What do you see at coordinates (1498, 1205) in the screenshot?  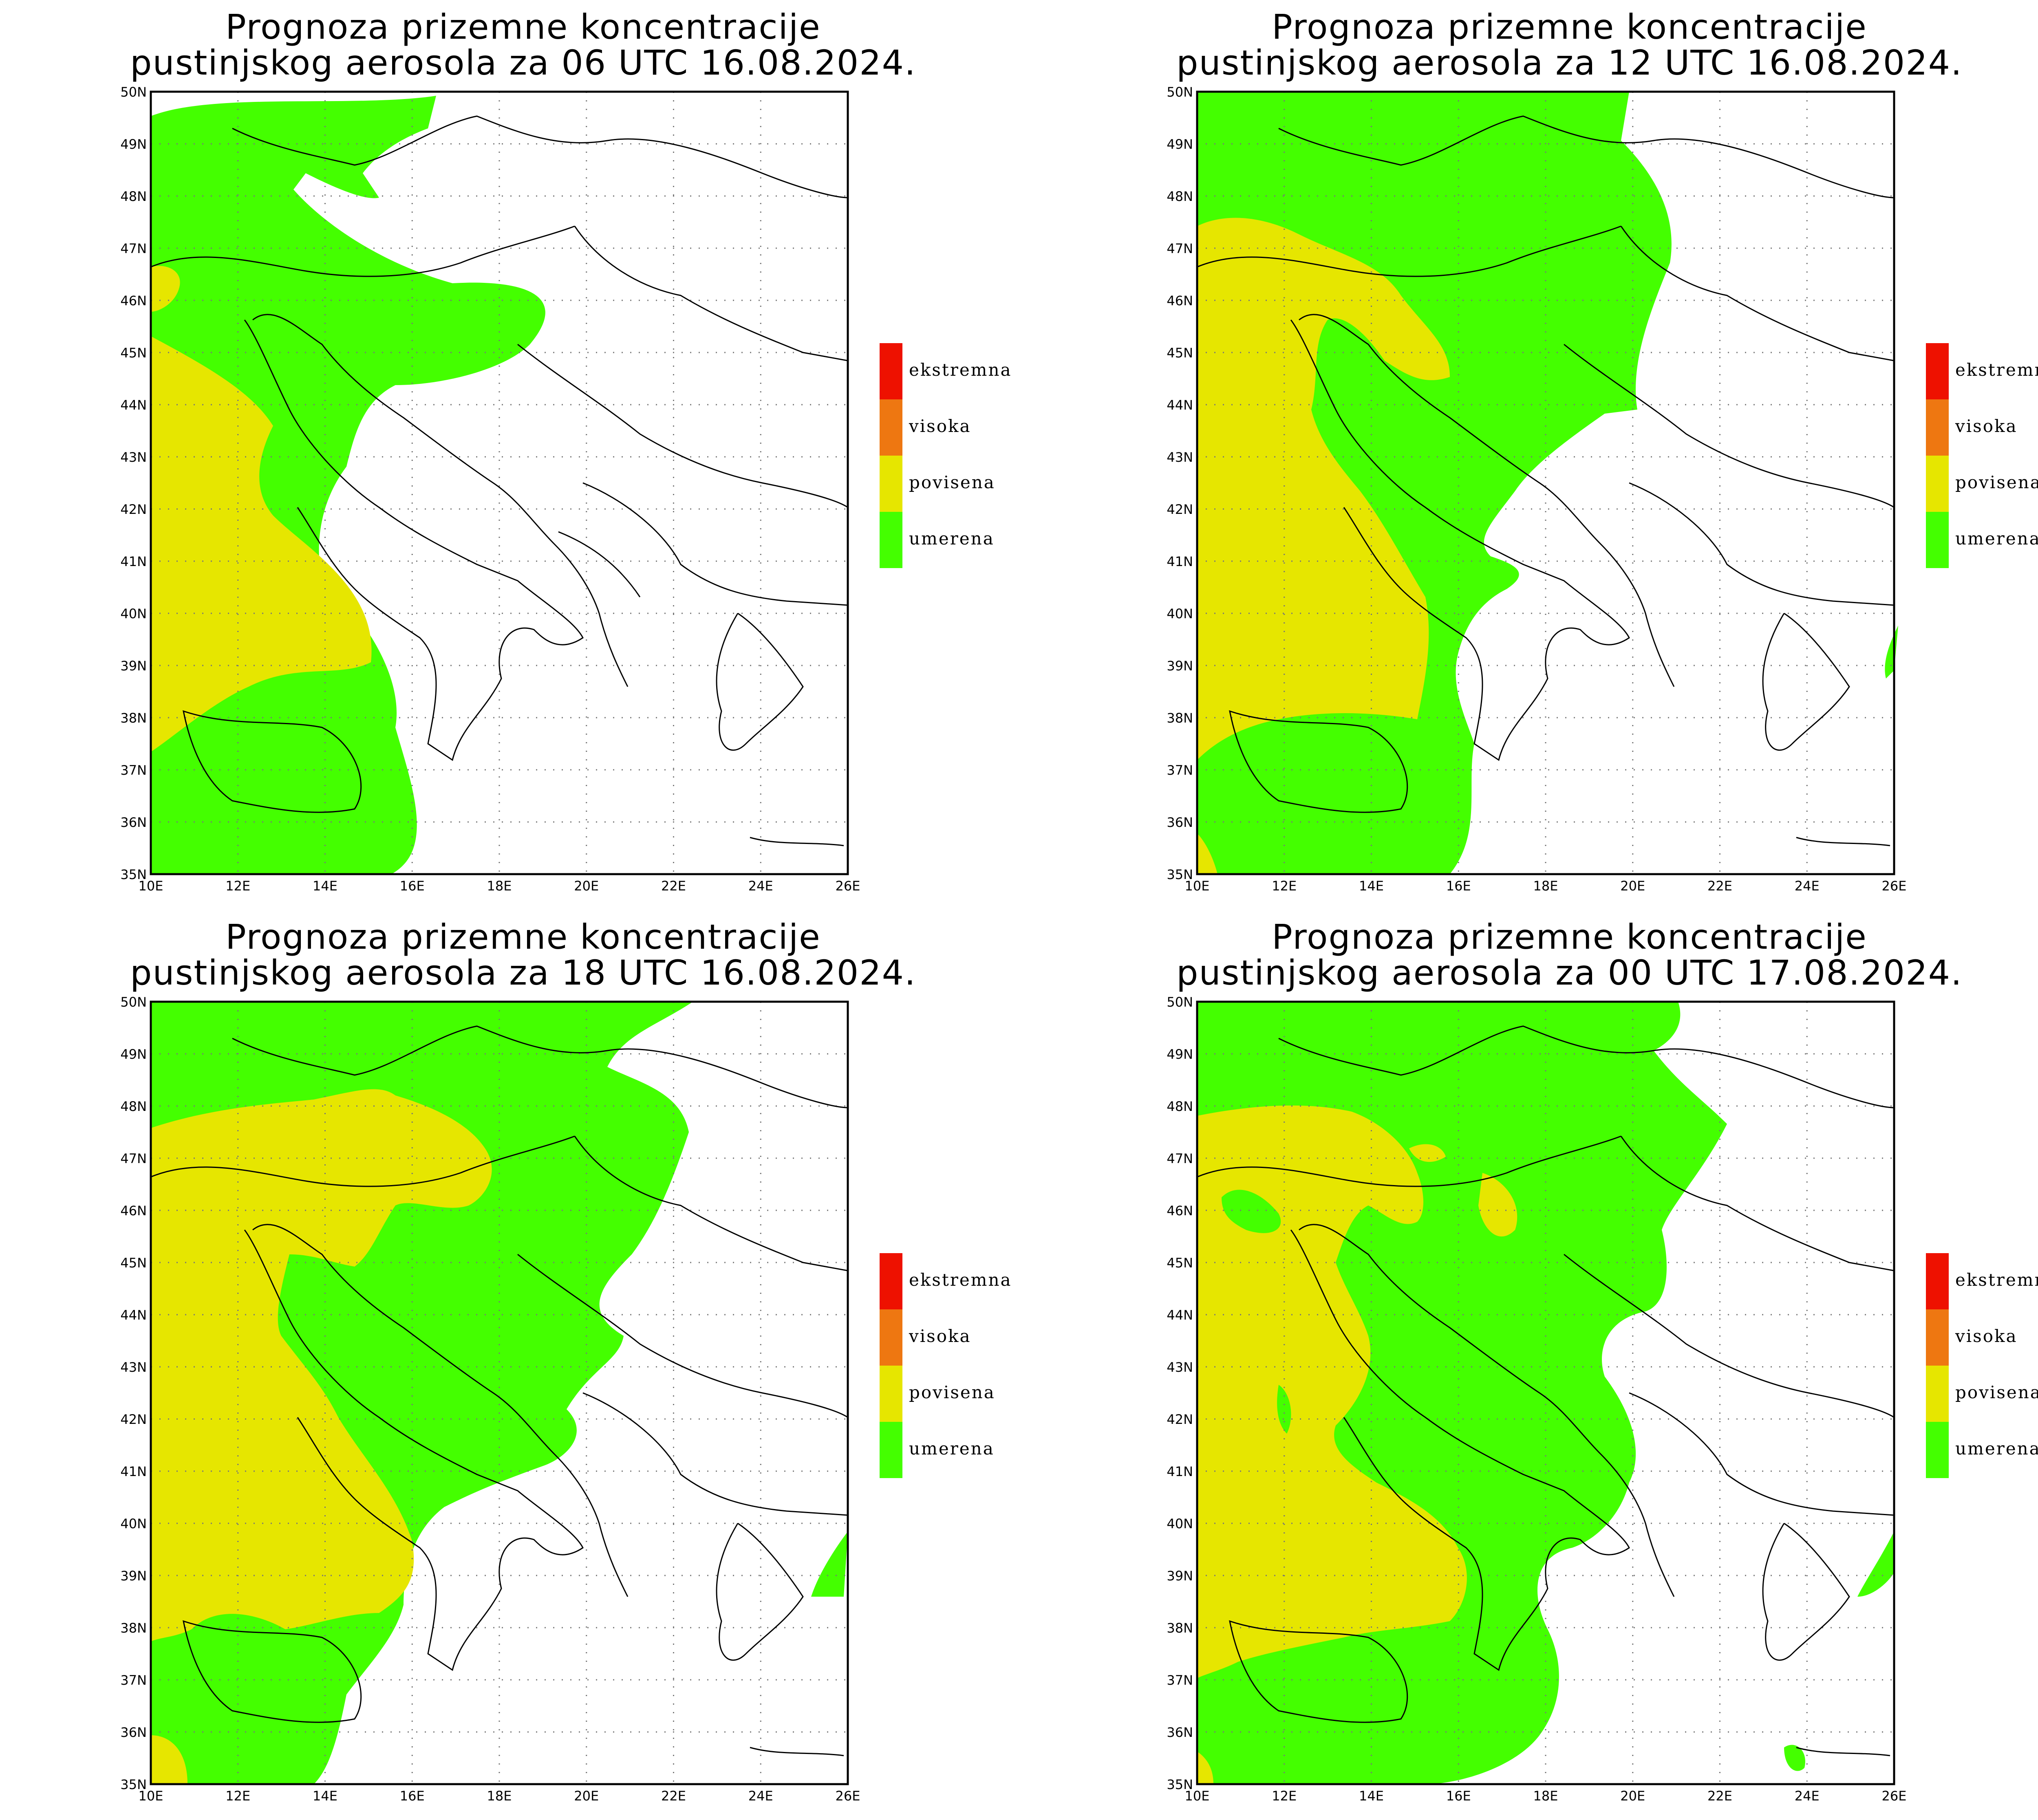 I see `povisena-area-east` at bounding box center [1498, 1205].